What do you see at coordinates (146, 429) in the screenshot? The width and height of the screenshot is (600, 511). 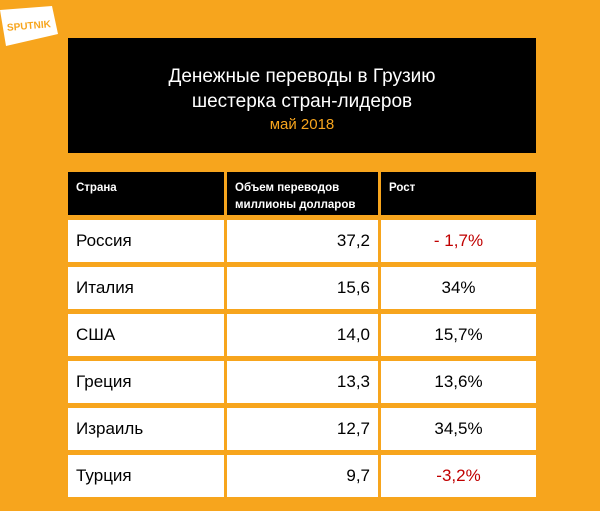 I see `country-cell: Израиль` at bounding box center [146, 429].